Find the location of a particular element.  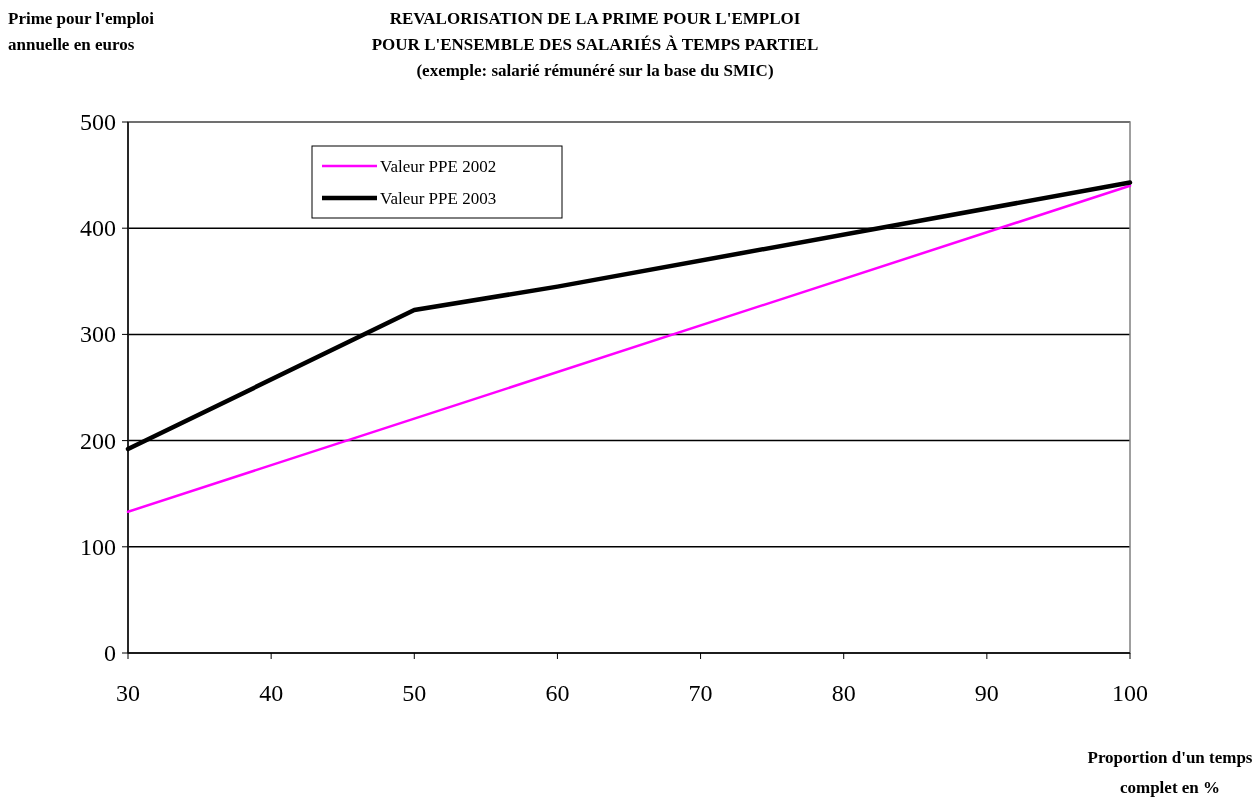

y-tick-label: 200 is located at coordinates (98, 440).